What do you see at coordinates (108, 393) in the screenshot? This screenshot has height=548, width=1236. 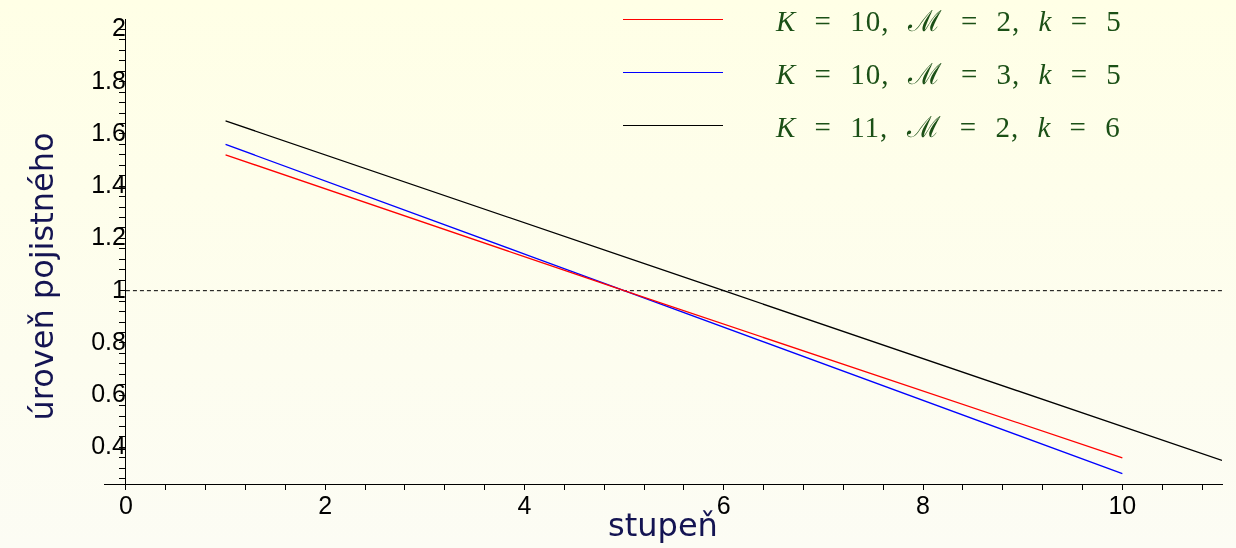 I see `y-tick-label: 0.6` at bounding box center [108, 393].